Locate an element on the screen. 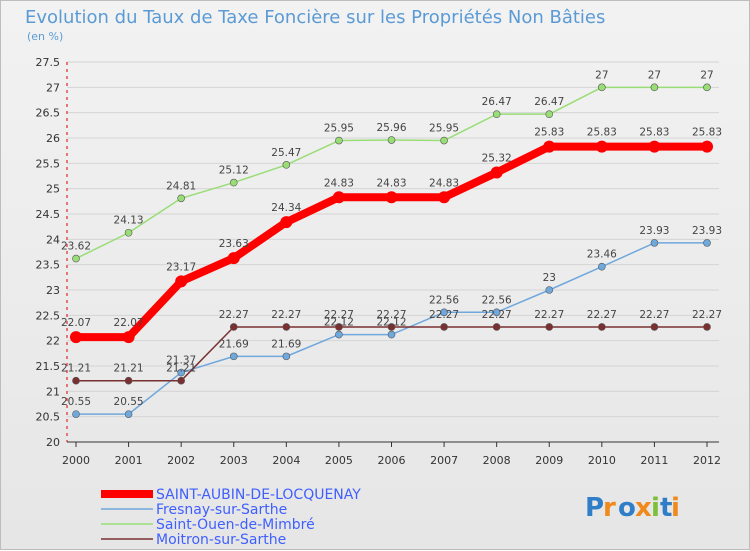 Image resolution: width=750 pixels, height=551 pixels. data-label: 22.07 is located at coordinates (129, 323).